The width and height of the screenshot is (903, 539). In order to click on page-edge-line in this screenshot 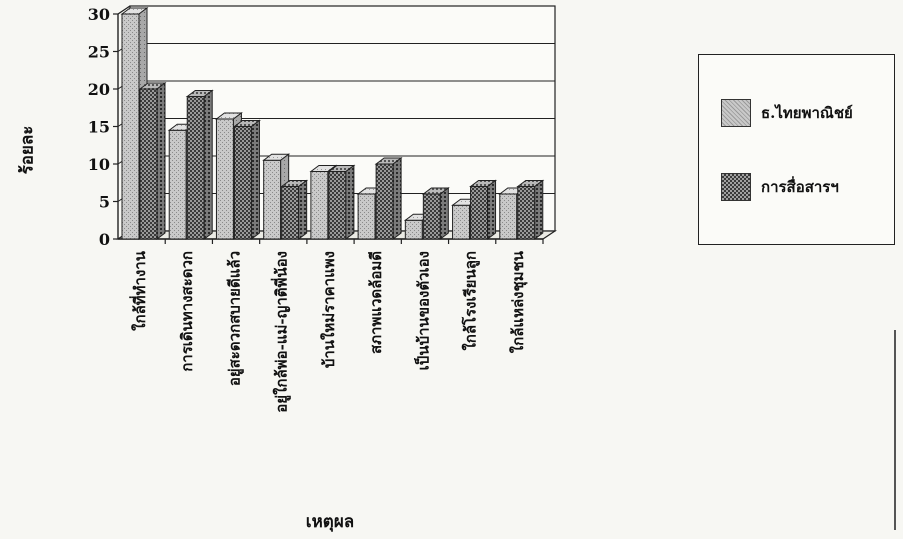, I will do `click(895, 430)`.